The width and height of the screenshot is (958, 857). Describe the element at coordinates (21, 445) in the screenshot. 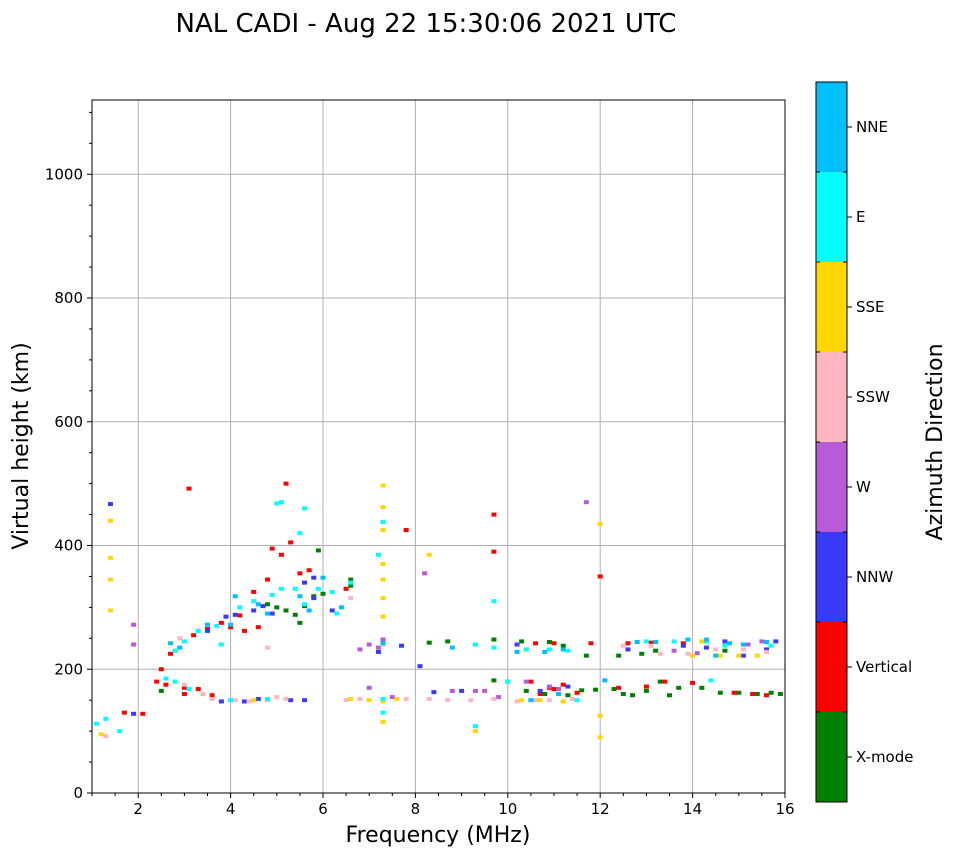

I see `y-axis-label: Virtual height (km)` at that location.